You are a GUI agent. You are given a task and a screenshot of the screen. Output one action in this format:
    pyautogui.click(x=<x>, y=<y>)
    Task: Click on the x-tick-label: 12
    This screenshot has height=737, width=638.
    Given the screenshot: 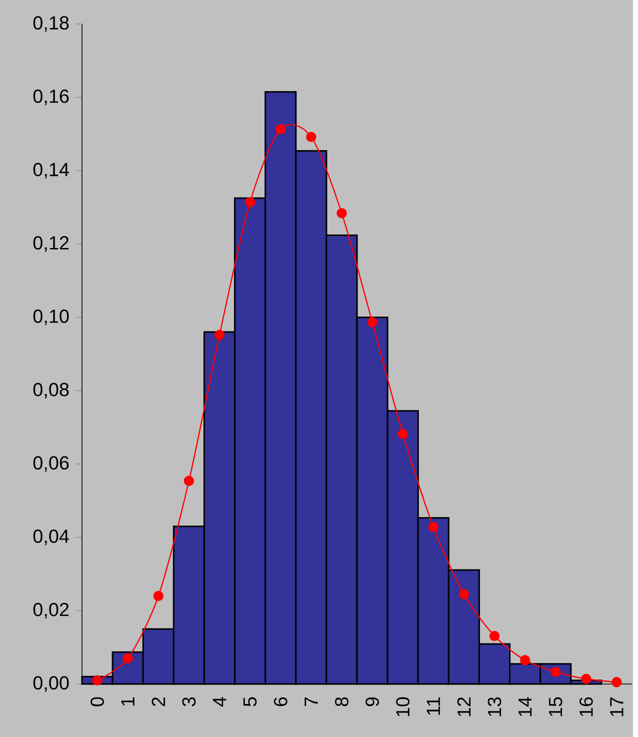 What is the action you would take?
    pyautogui.click(x=463, y=706)
    